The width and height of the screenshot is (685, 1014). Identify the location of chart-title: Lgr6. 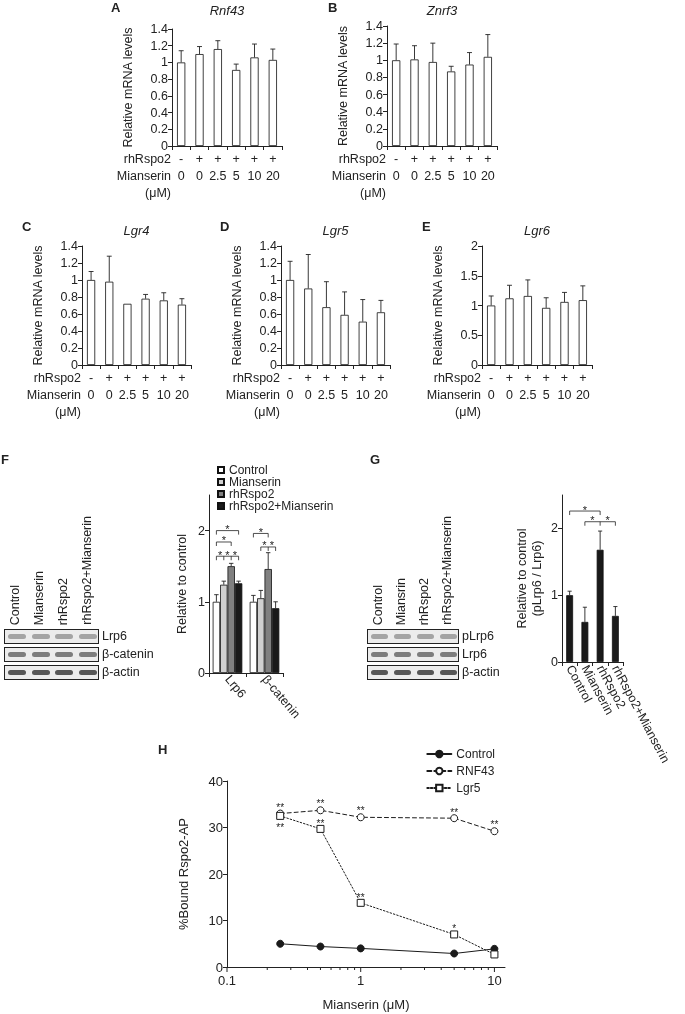
(537, 230).